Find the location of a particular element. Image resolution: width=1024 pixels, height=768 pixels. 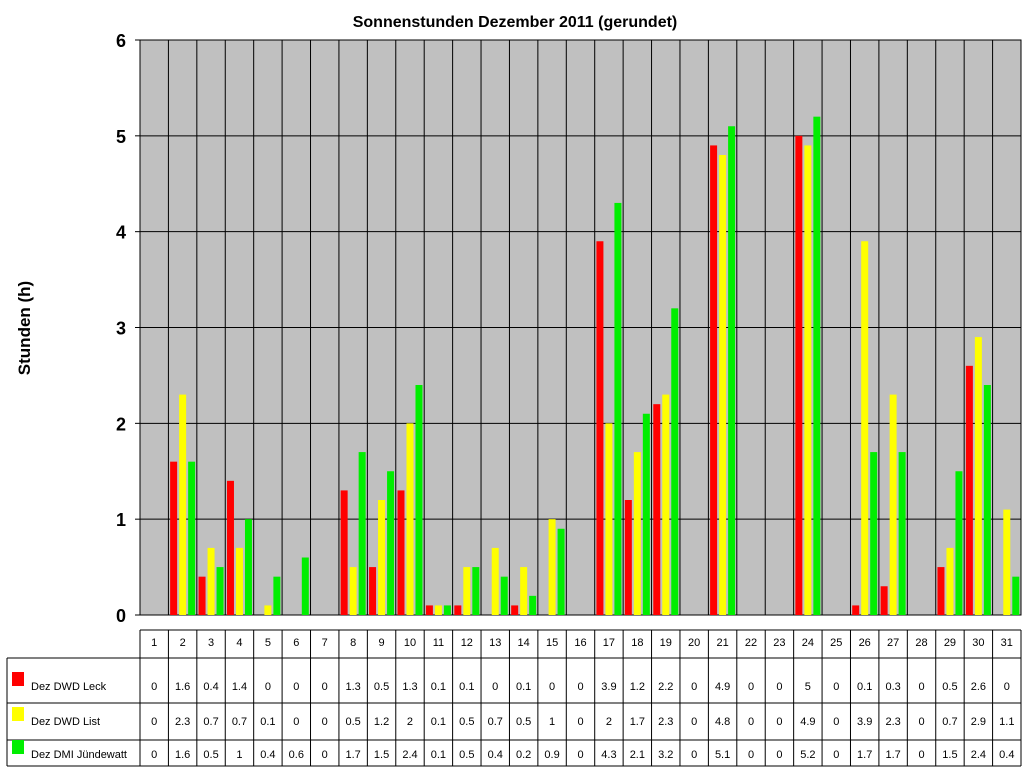

data-label-series-3: 1.6 is located at coordinates (182, 755).